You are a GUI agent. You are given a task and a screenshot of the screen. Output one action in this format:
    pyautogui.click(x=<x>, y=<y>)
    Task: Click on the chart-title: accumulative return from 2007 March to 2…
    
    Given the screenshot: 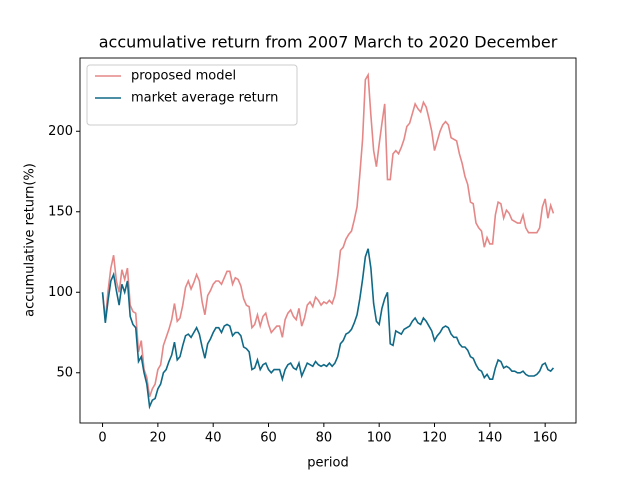 What is the action you would take?
    pyautogui.click(x=328, y=42)
    